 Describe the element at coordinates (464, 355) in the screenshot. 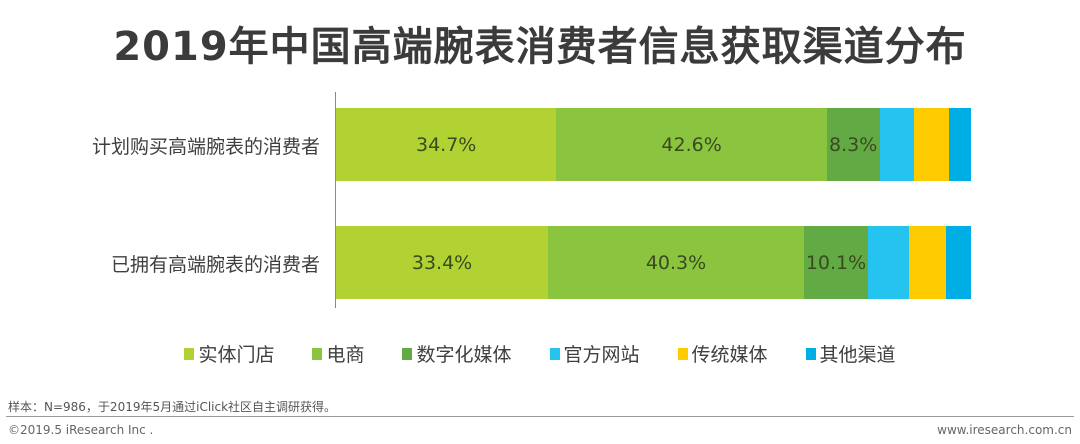

I see `legend-label: 数字化媒体` at that location.